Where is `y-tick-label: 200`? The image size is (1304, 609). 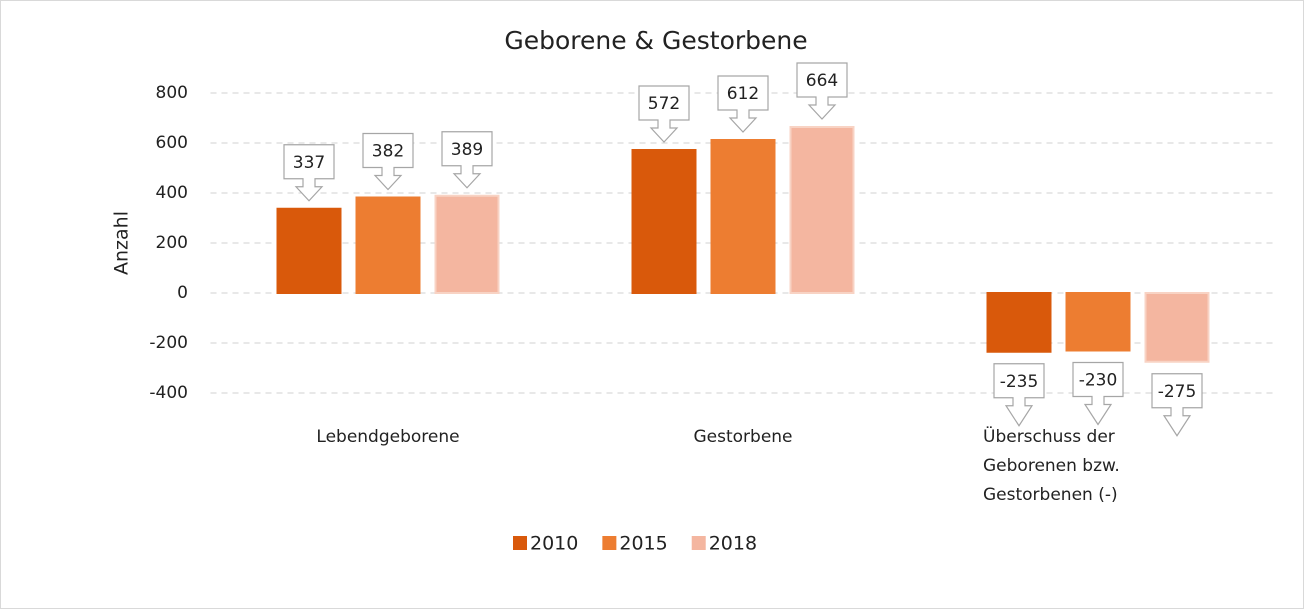
y-tick-label: 200 is located at coordinates (172, 243).